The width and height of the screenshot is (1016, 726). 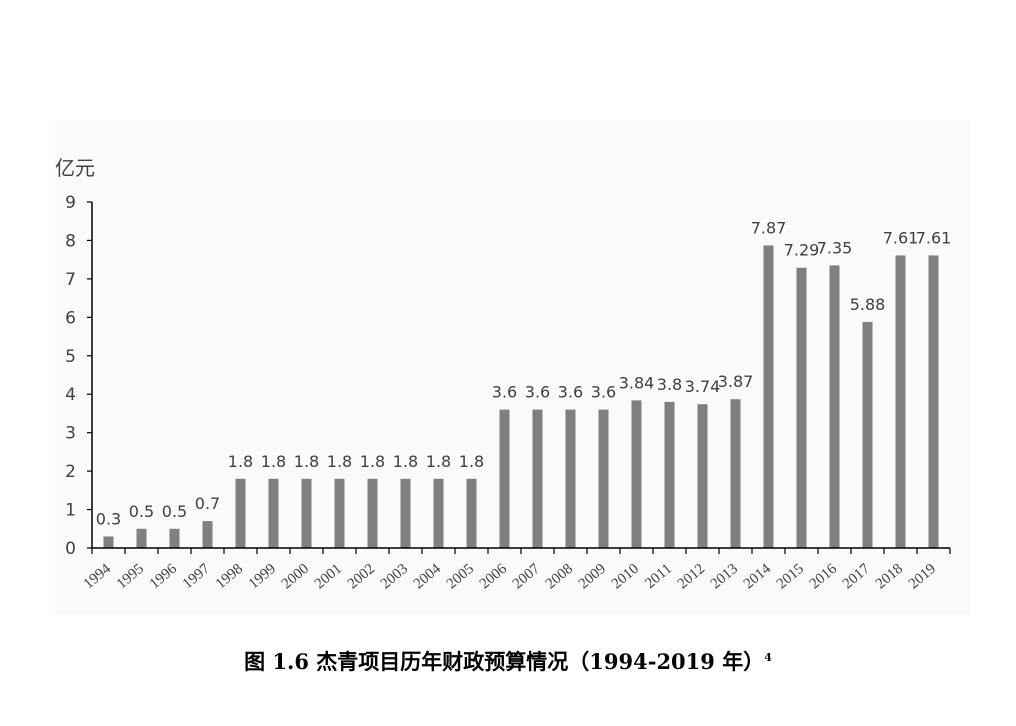 I want to click on data-label-2018: 7.61, so click(x=901, y=237).